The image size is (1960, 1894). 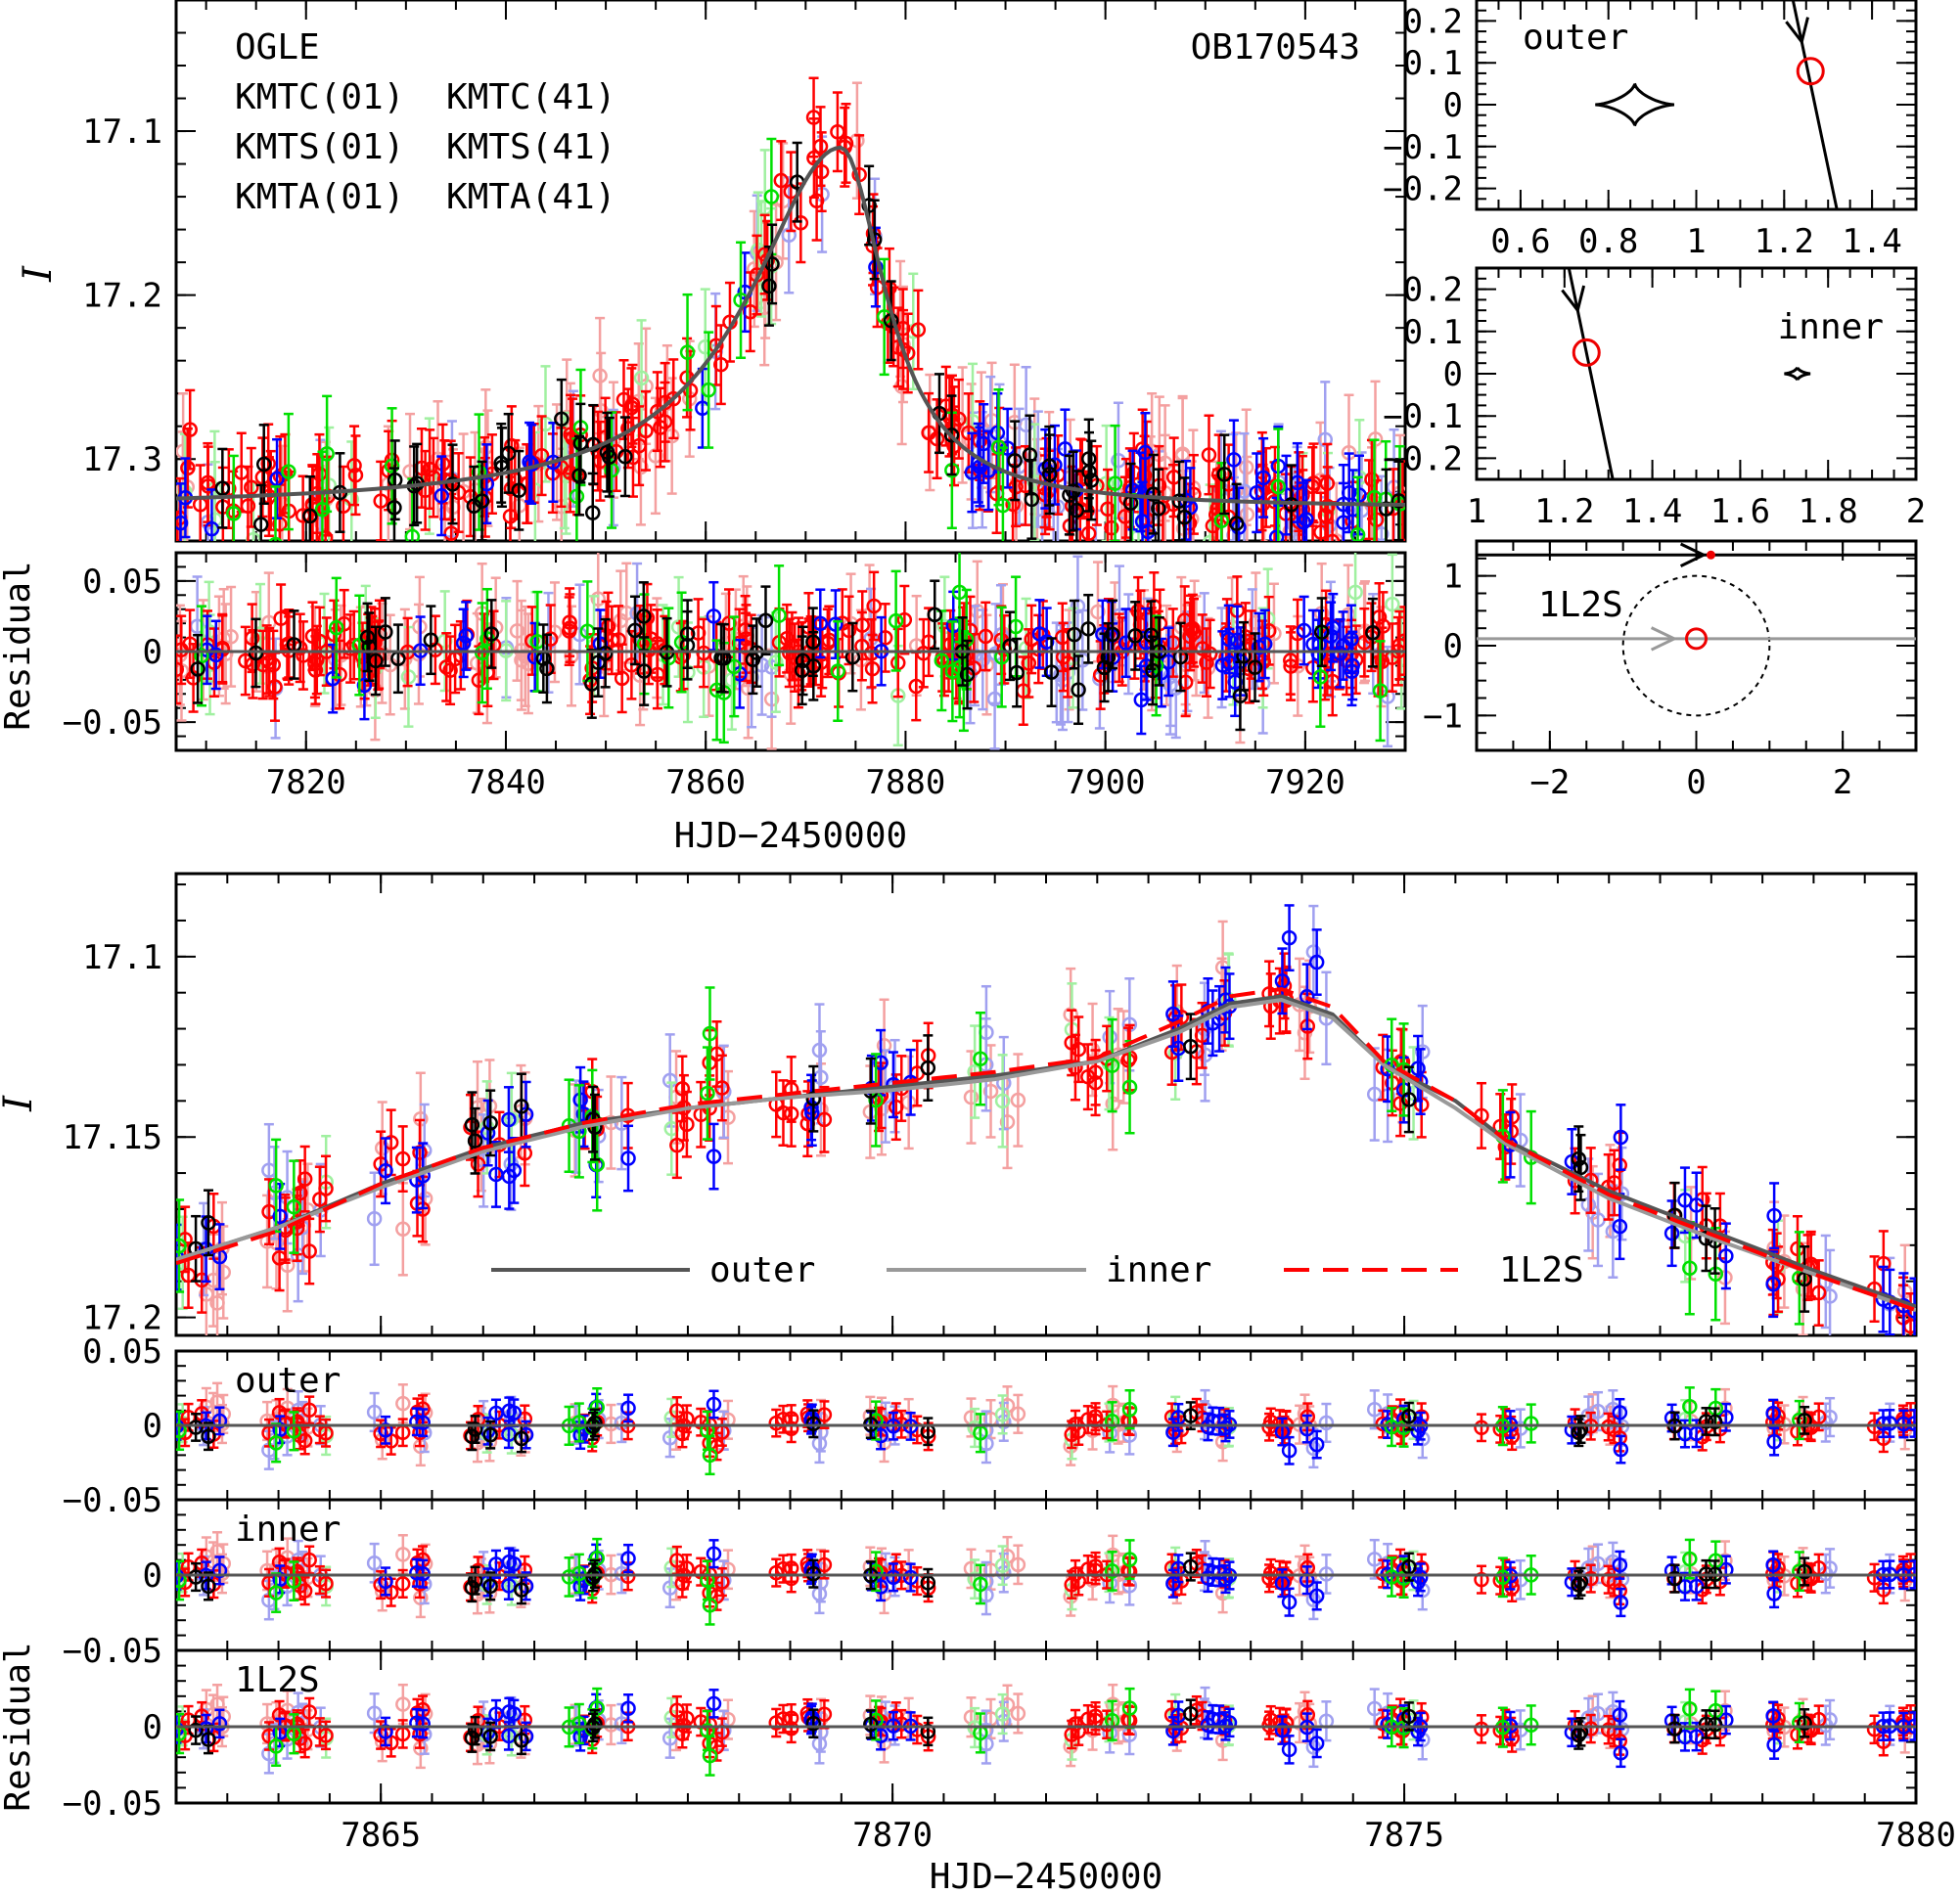 What do you see at coordinates (319, 147) in the screenshot?
I see `legend-entry: KMTS(01)` at bounding box center [319, 147].